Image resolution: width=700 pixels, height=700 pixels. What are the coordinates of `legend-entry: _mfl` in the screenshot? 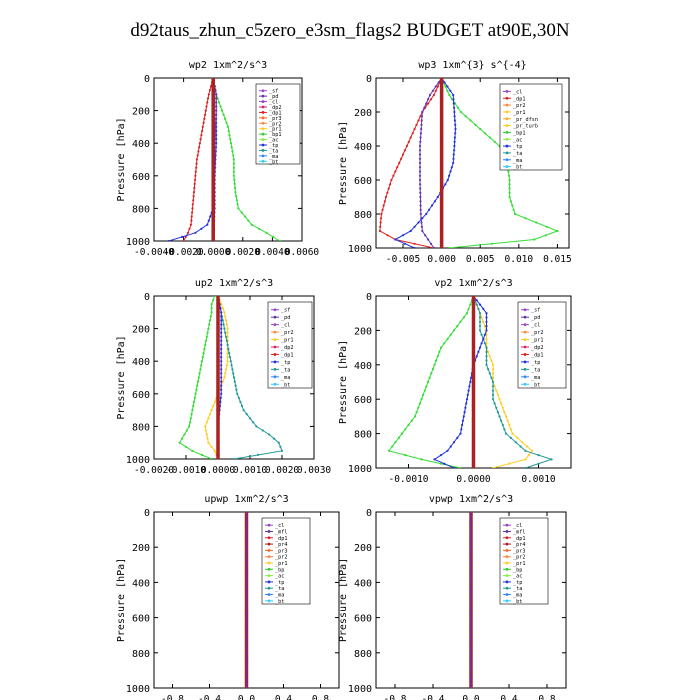 It's located at (281, 532).